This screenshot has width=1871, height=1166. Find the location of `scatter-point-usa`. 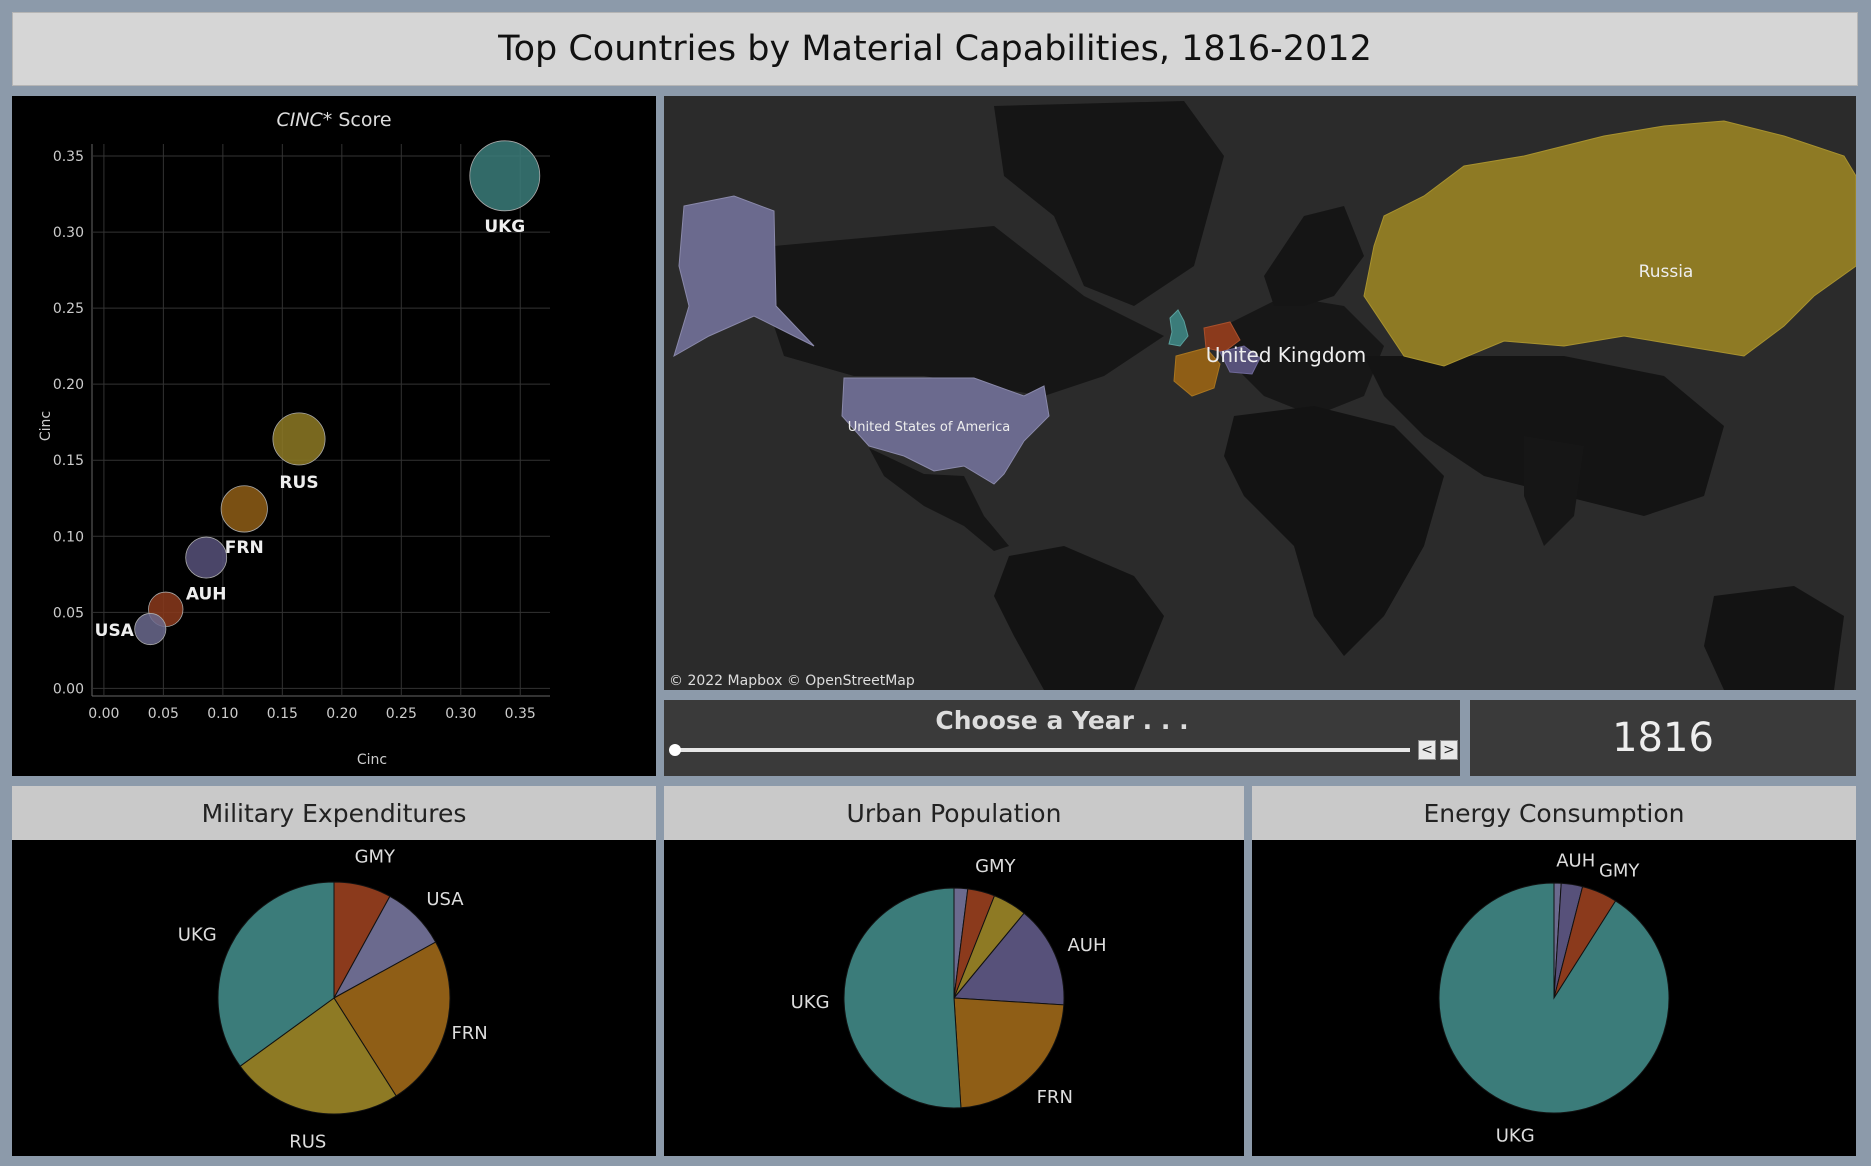

scatter-point-usa is located at coordinates (150, 629).